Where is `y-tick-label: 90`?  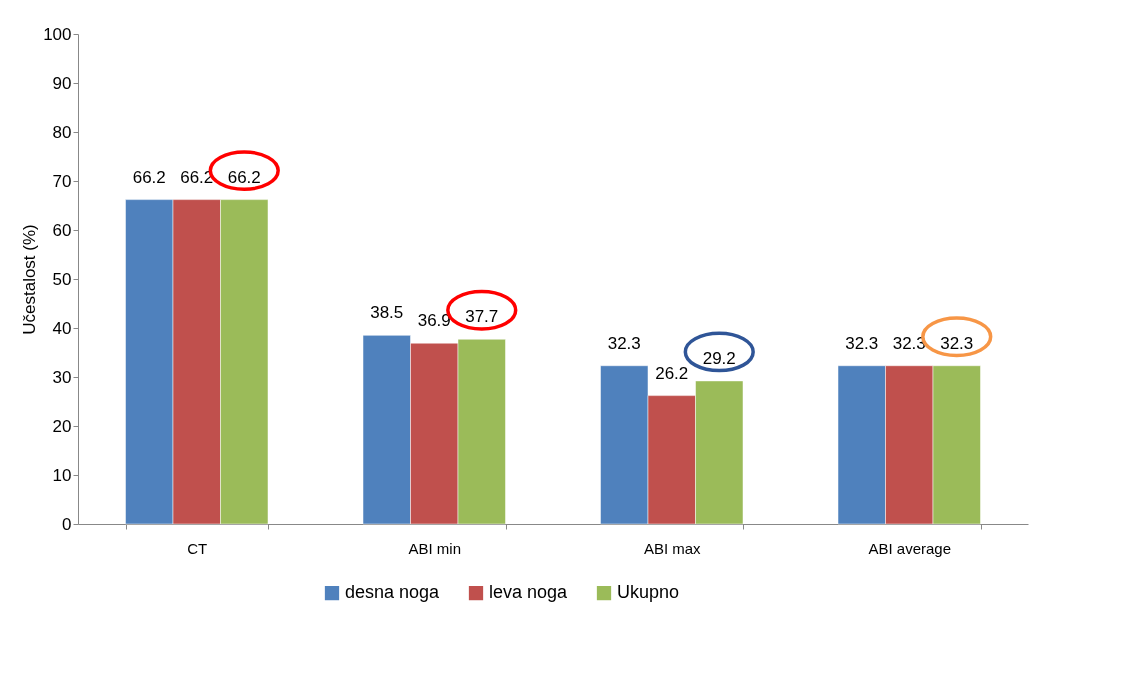
y-tick-label: 90 is located at coordinates (62, 83).